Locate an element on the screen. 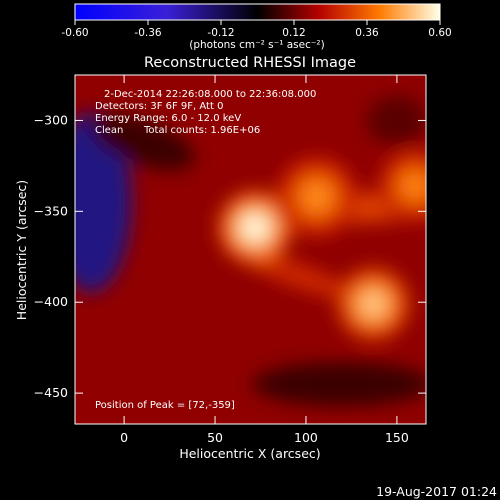  colorbar-tick-label: 0.60 is located at coordinates (439, 33).